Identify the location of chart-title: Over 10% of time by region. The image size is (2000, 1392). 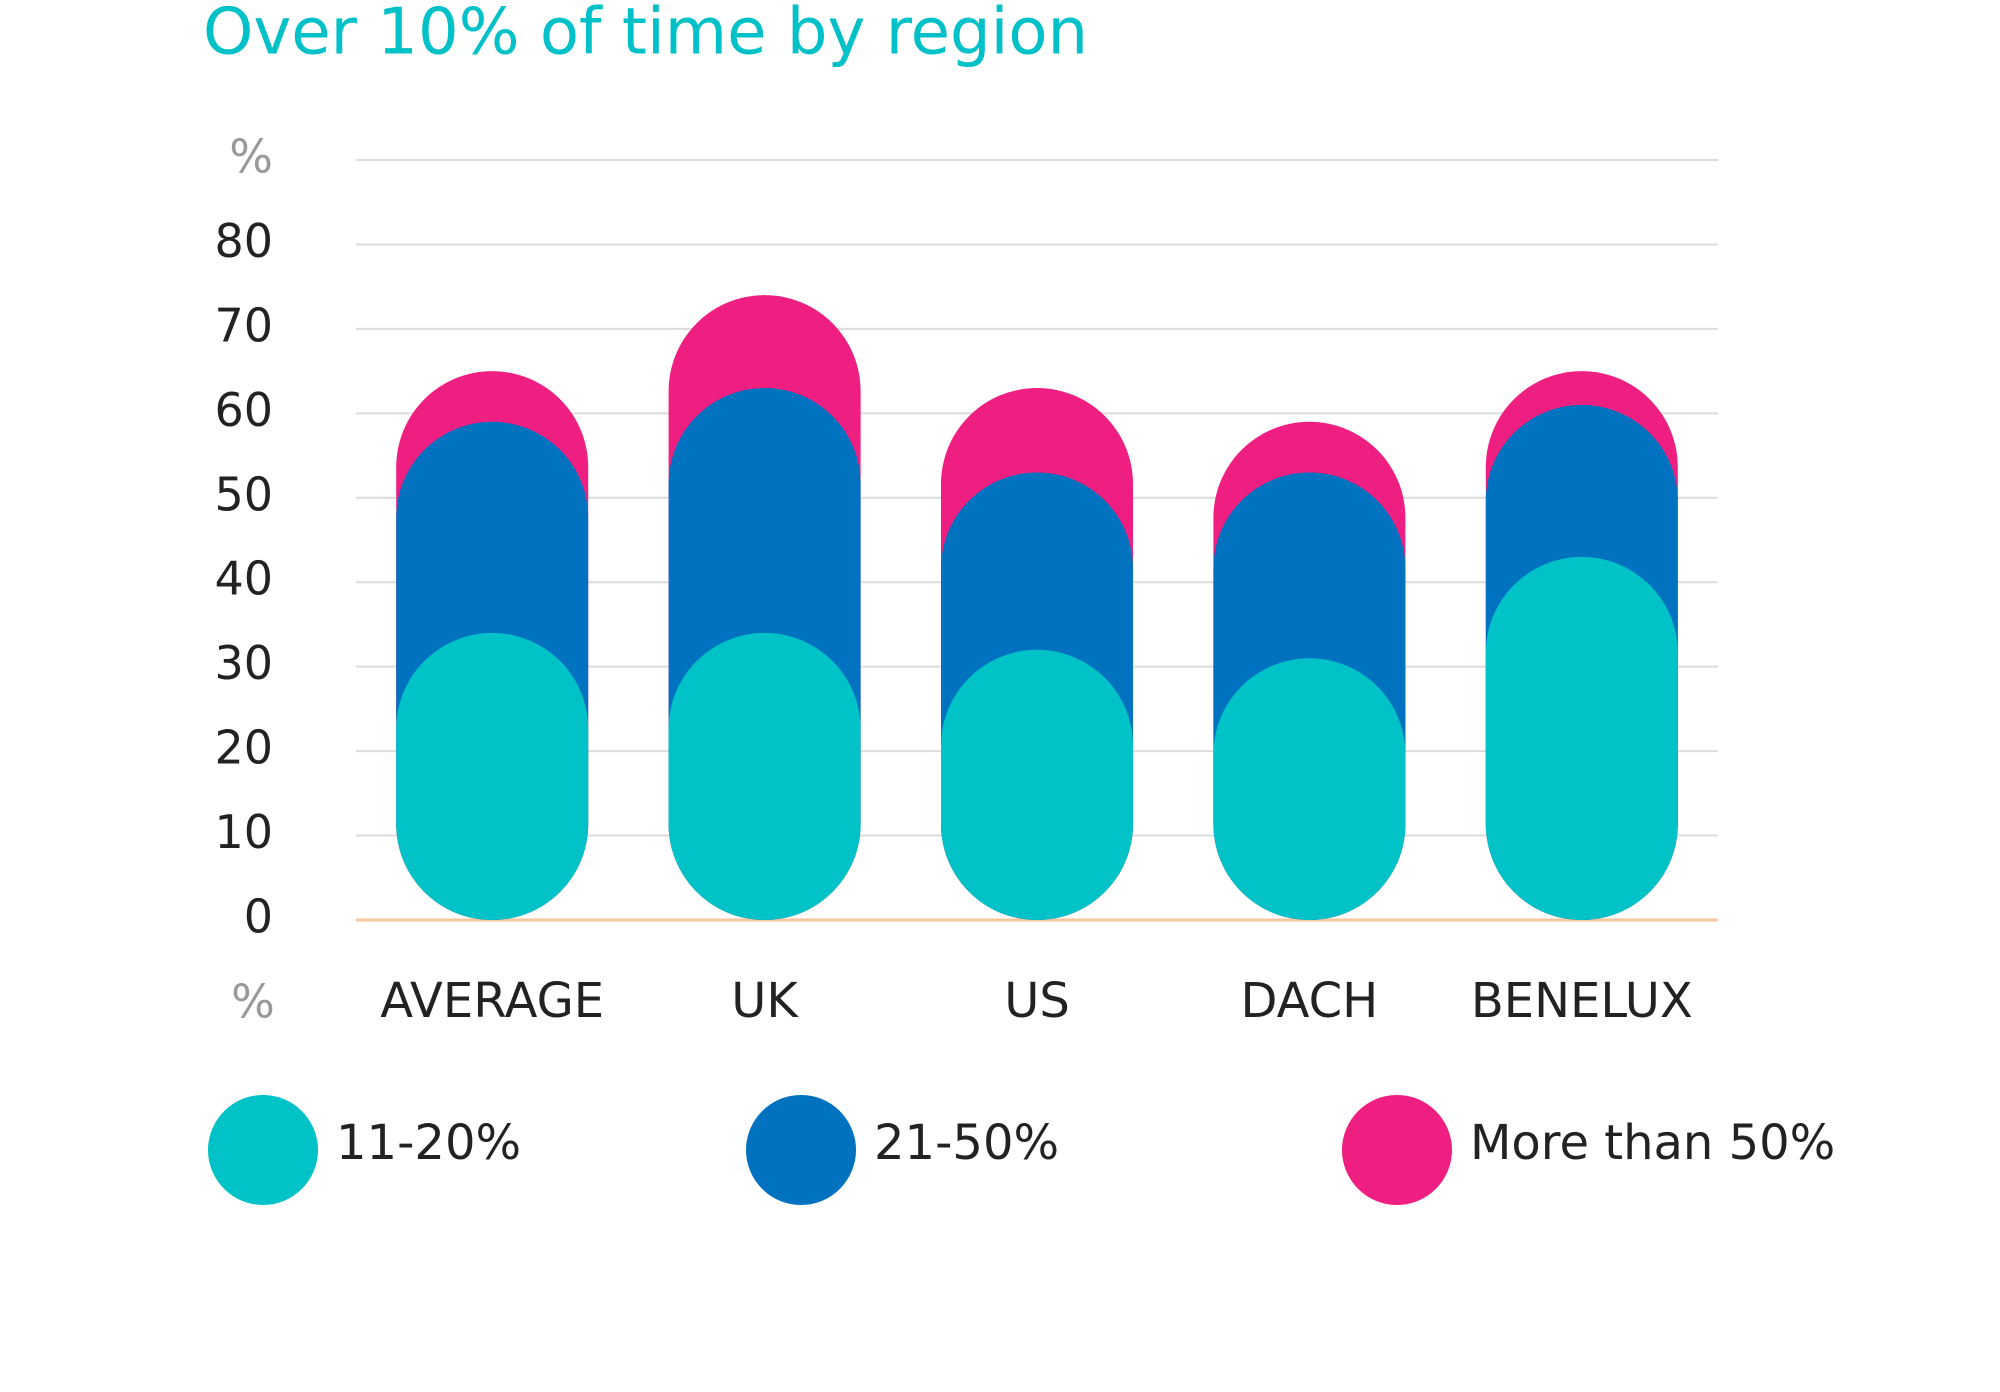
(645, 35).